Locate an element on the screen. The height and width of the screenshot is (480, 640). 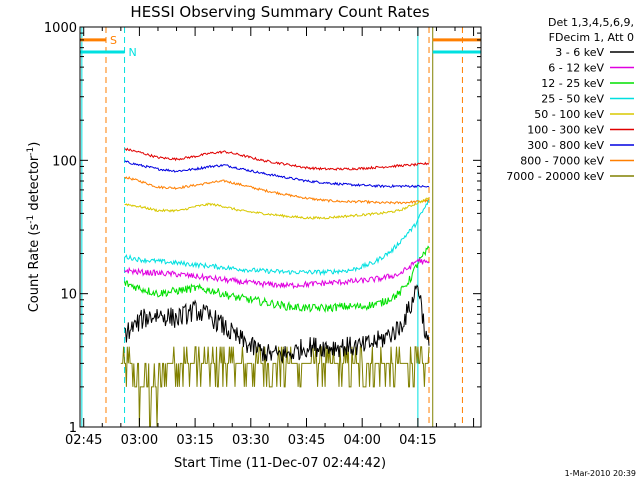
legend-header: Det 1,3,4,5,6,9, is located at coordinates (591, 22).